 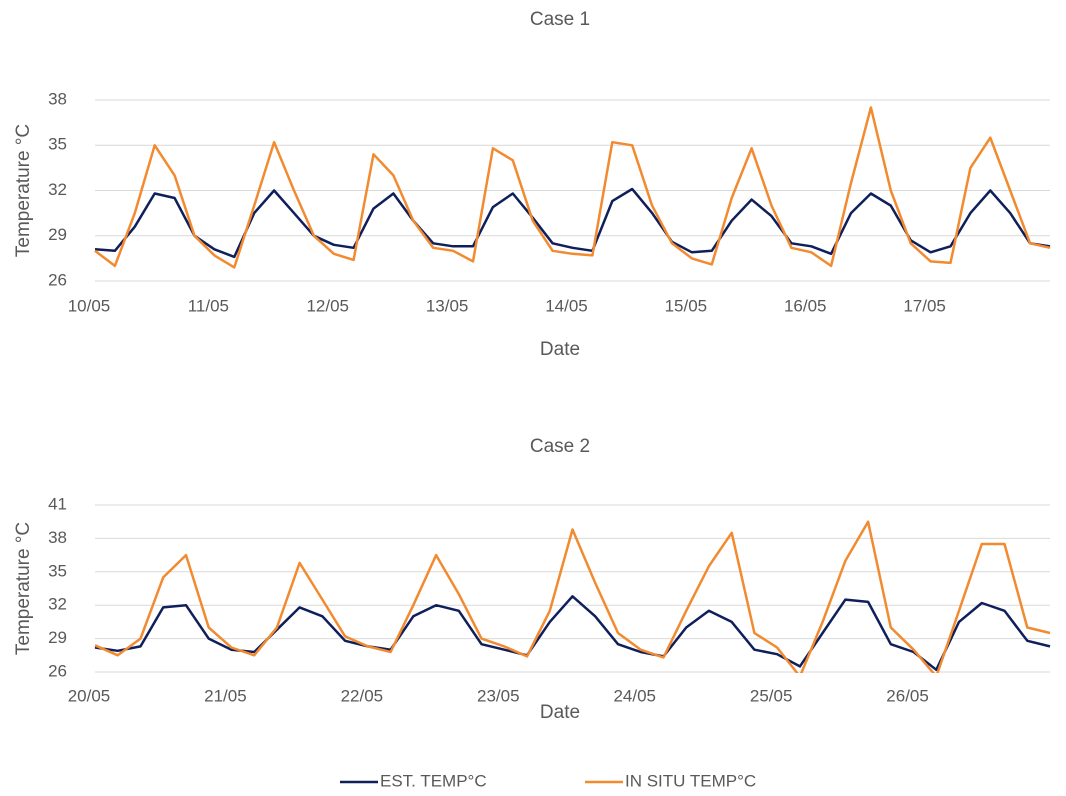 I want to click on x-tick-label: 10/05, so click(x=89, y=305).